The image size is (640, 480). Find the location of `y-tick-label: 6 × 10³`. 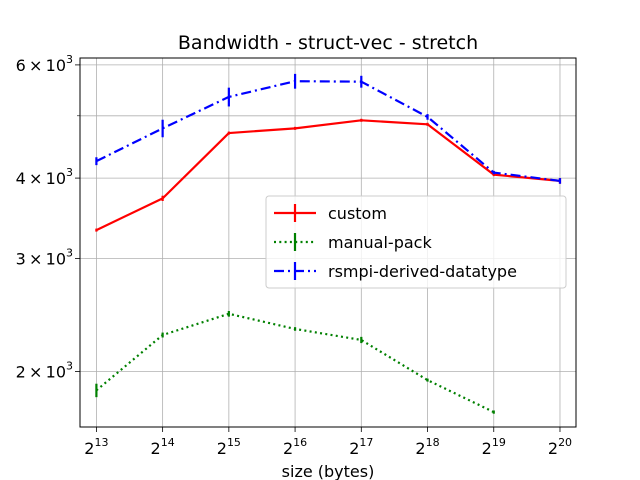

y-tick-label: 6 × 10³ is located at coordinates (44, 64).